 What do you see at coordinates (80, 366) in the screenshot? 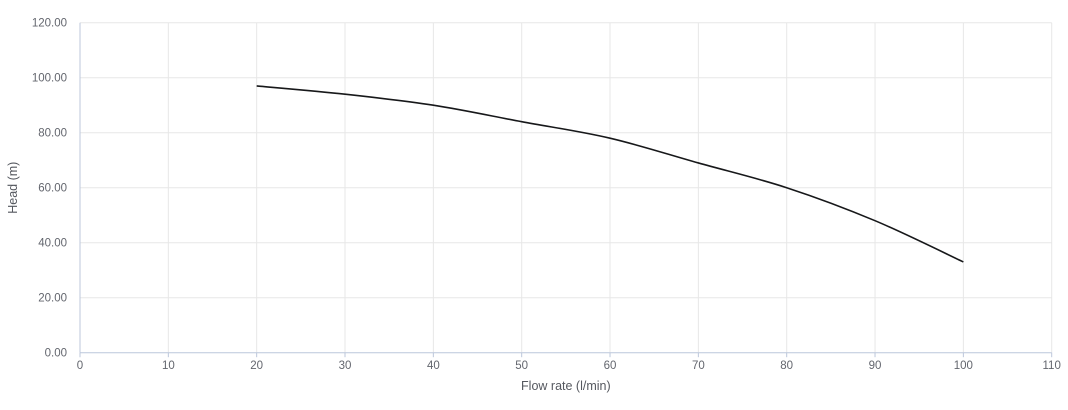
I see `x-tick-label: 0` at bounding box center [80, 366].